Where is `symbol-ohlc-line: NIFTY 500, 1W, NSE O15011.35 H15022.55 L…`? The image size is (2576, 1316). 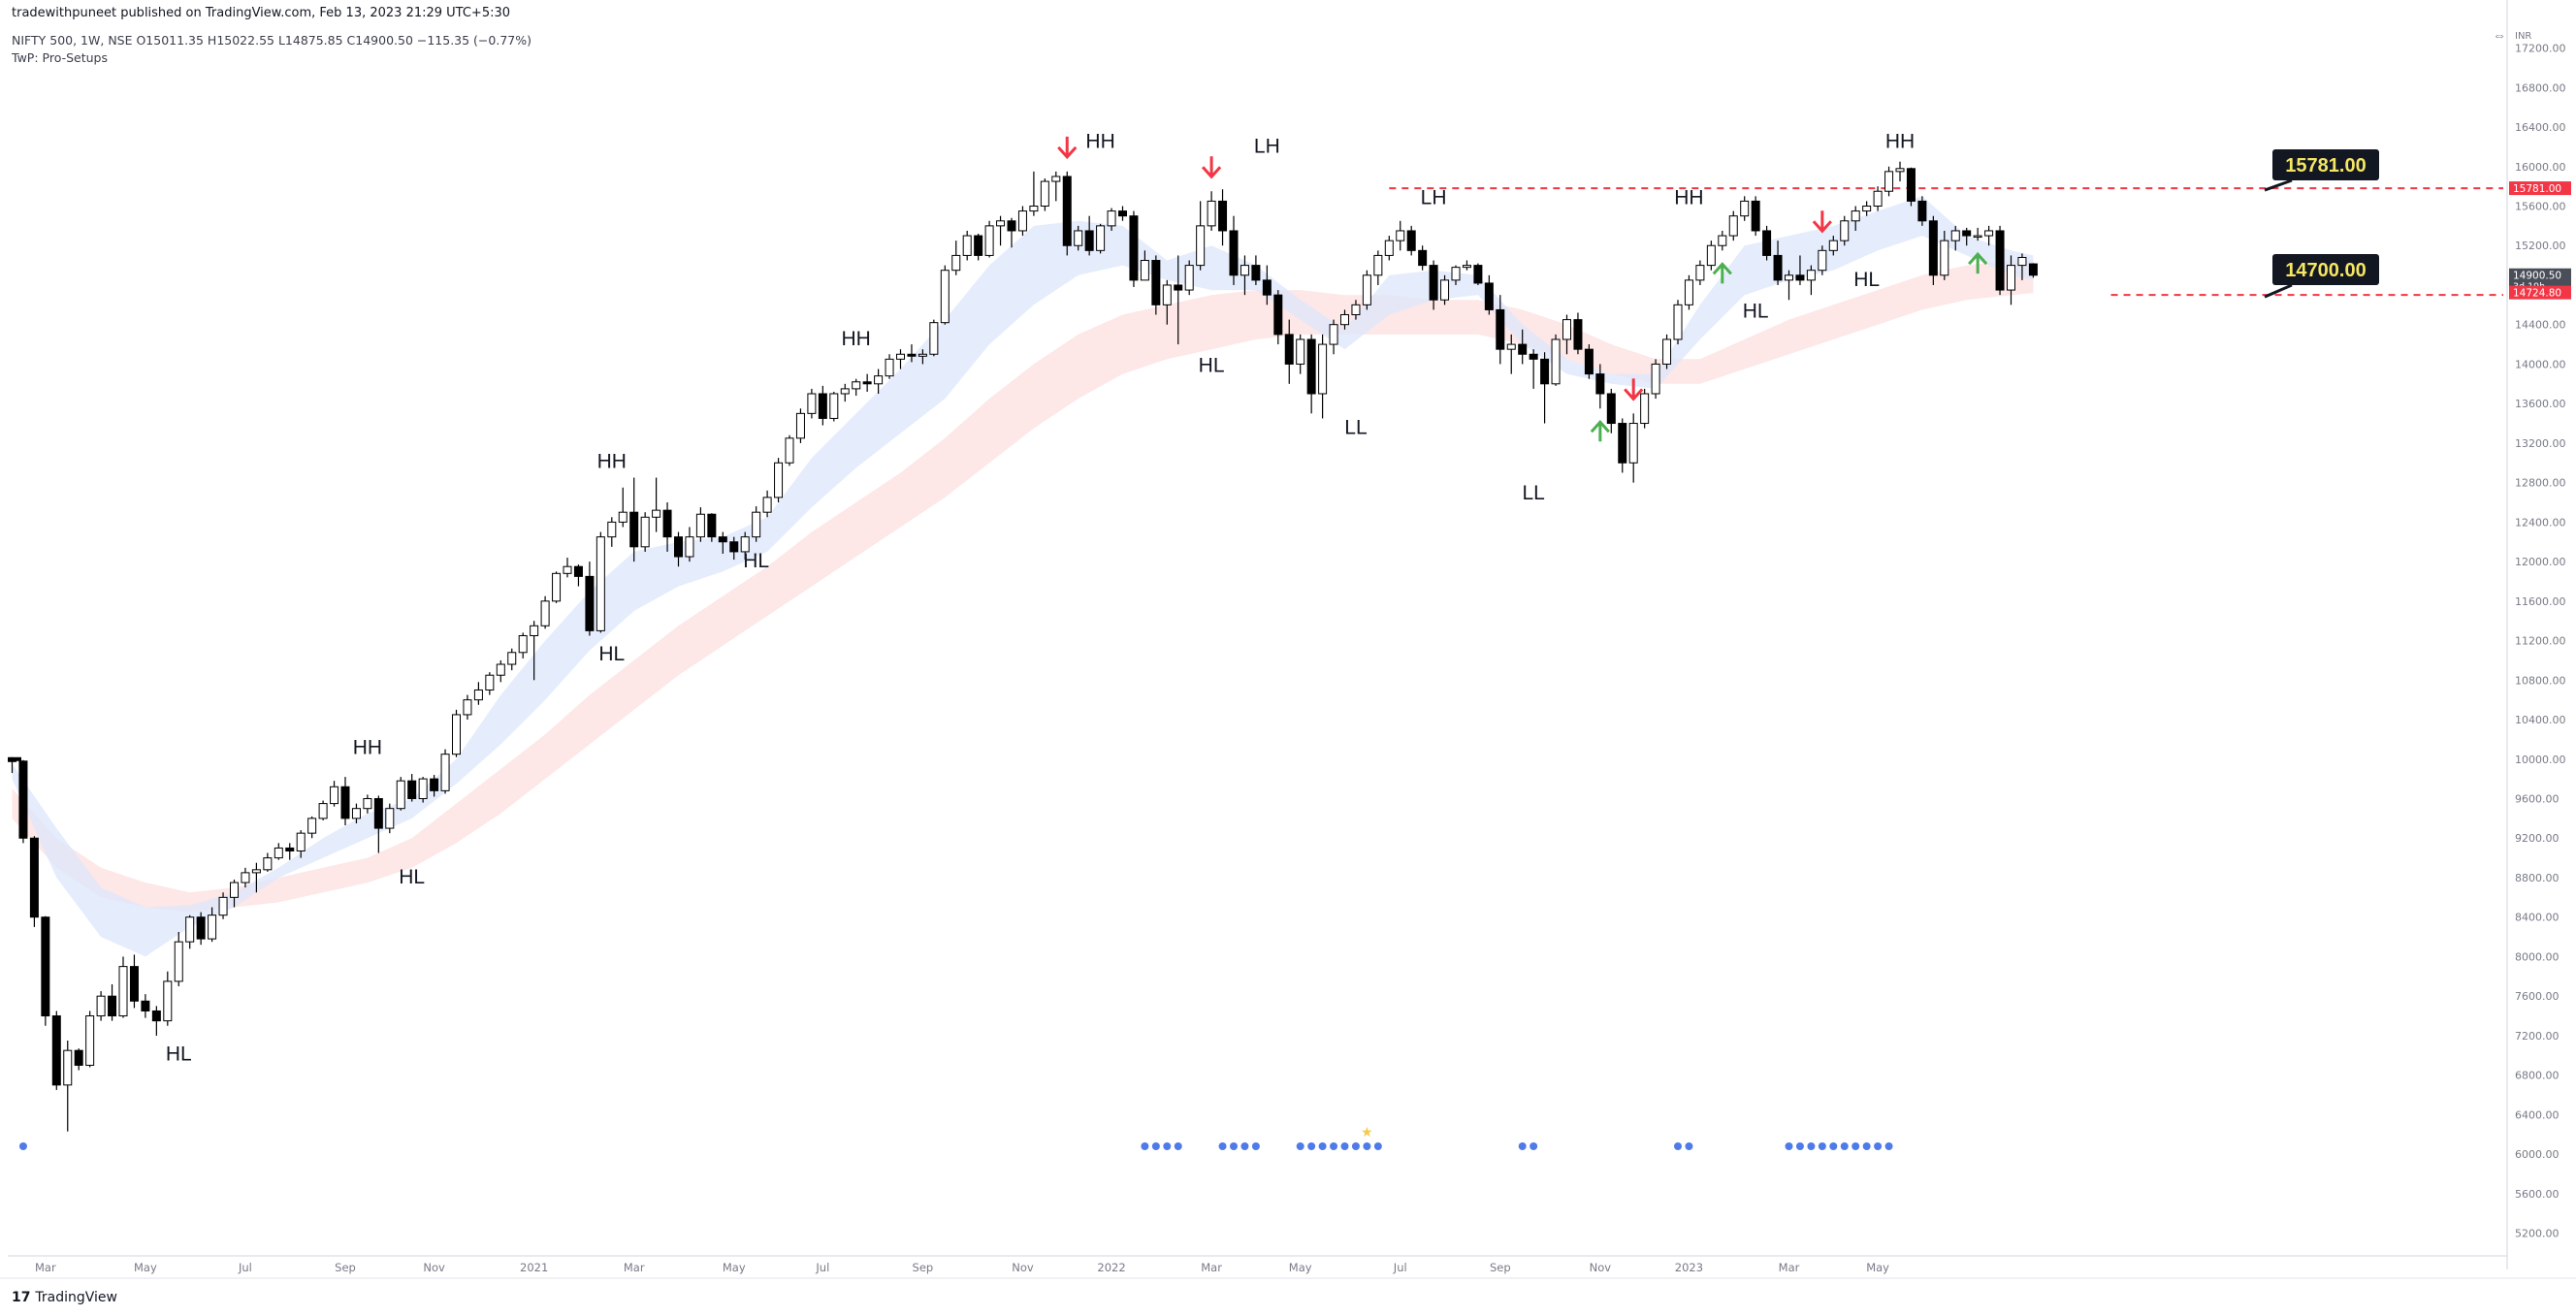 symbol-ohlc-line: NIFTY 500, 1W, NSE O15011.35 H15022.55 L… is located at coordinates (271, 40).